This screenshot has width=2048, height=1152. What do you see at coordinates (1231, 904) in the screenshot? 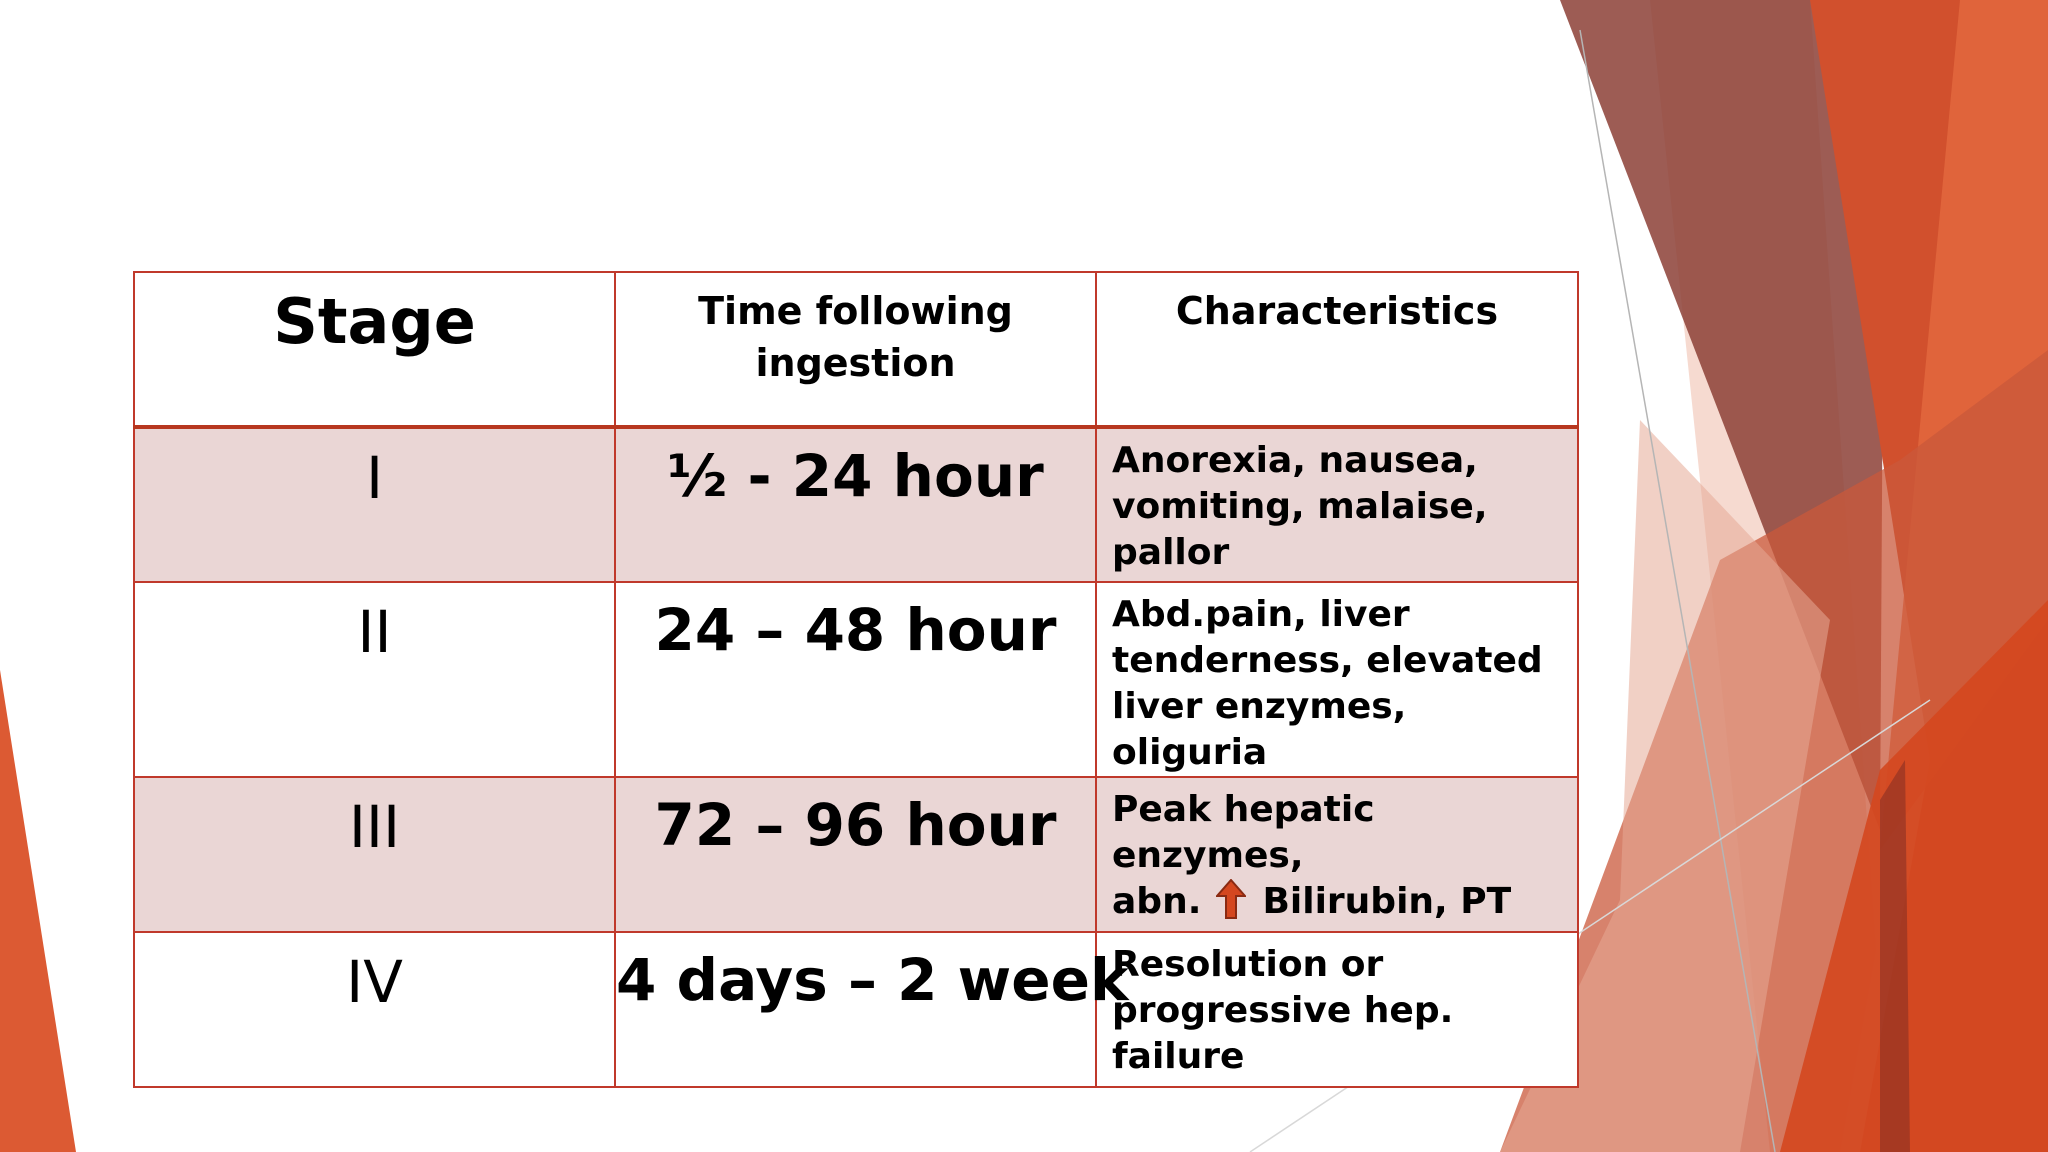
I see `up-arrow-icon` at bounding box center [1231, 904].